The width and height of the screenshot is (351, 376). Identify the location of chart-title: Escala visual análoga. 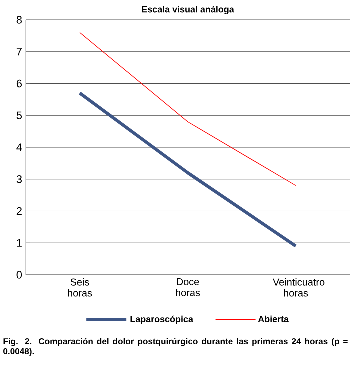
(188, 10).